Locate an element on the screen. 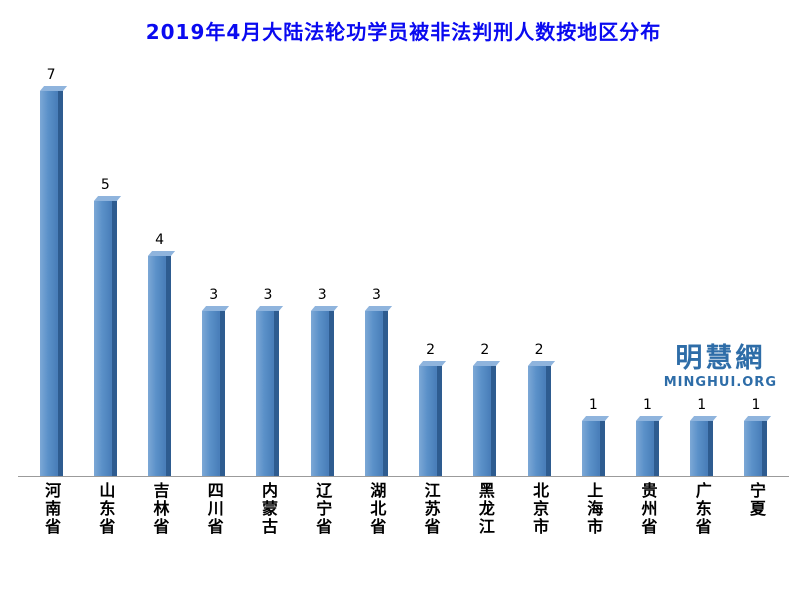  bar-value-label: 7 is located at coordinates (51, 75).